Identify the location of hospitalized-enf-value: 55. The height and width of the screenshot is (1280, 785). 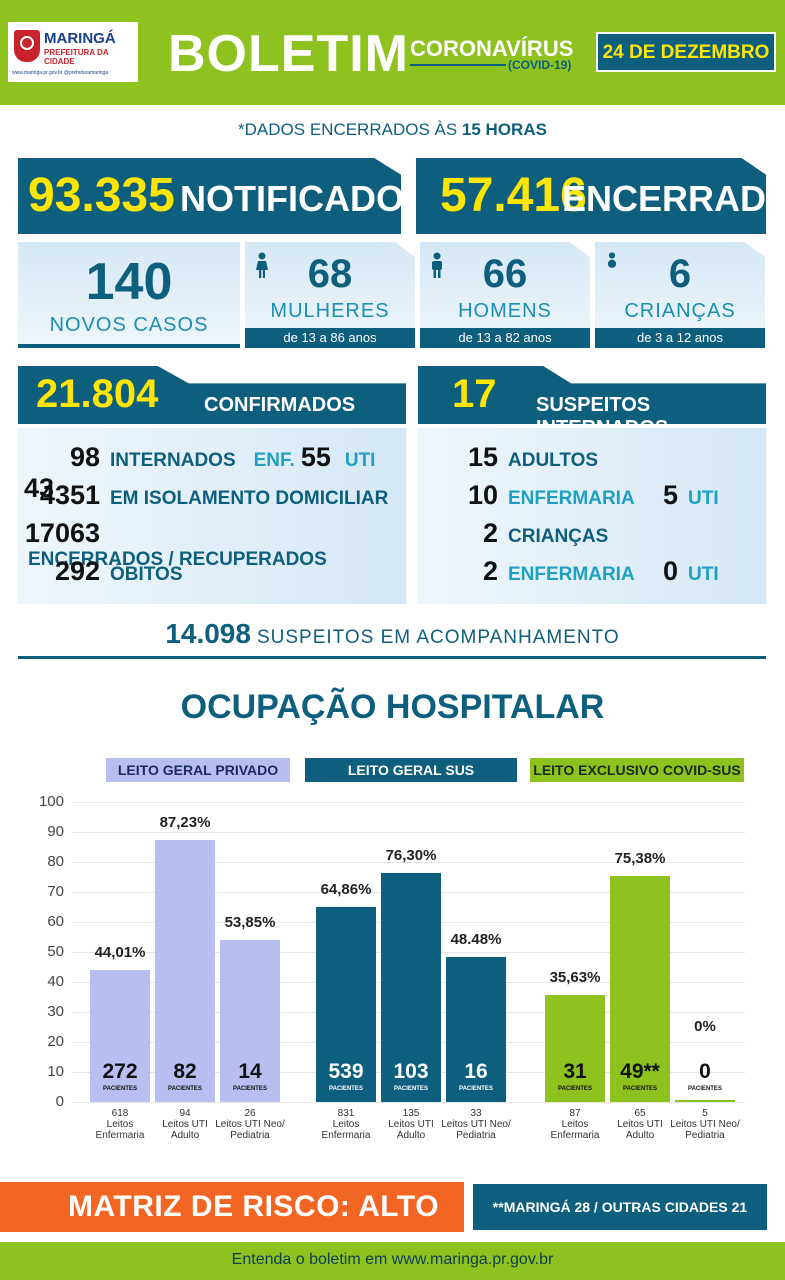
(315, 457).